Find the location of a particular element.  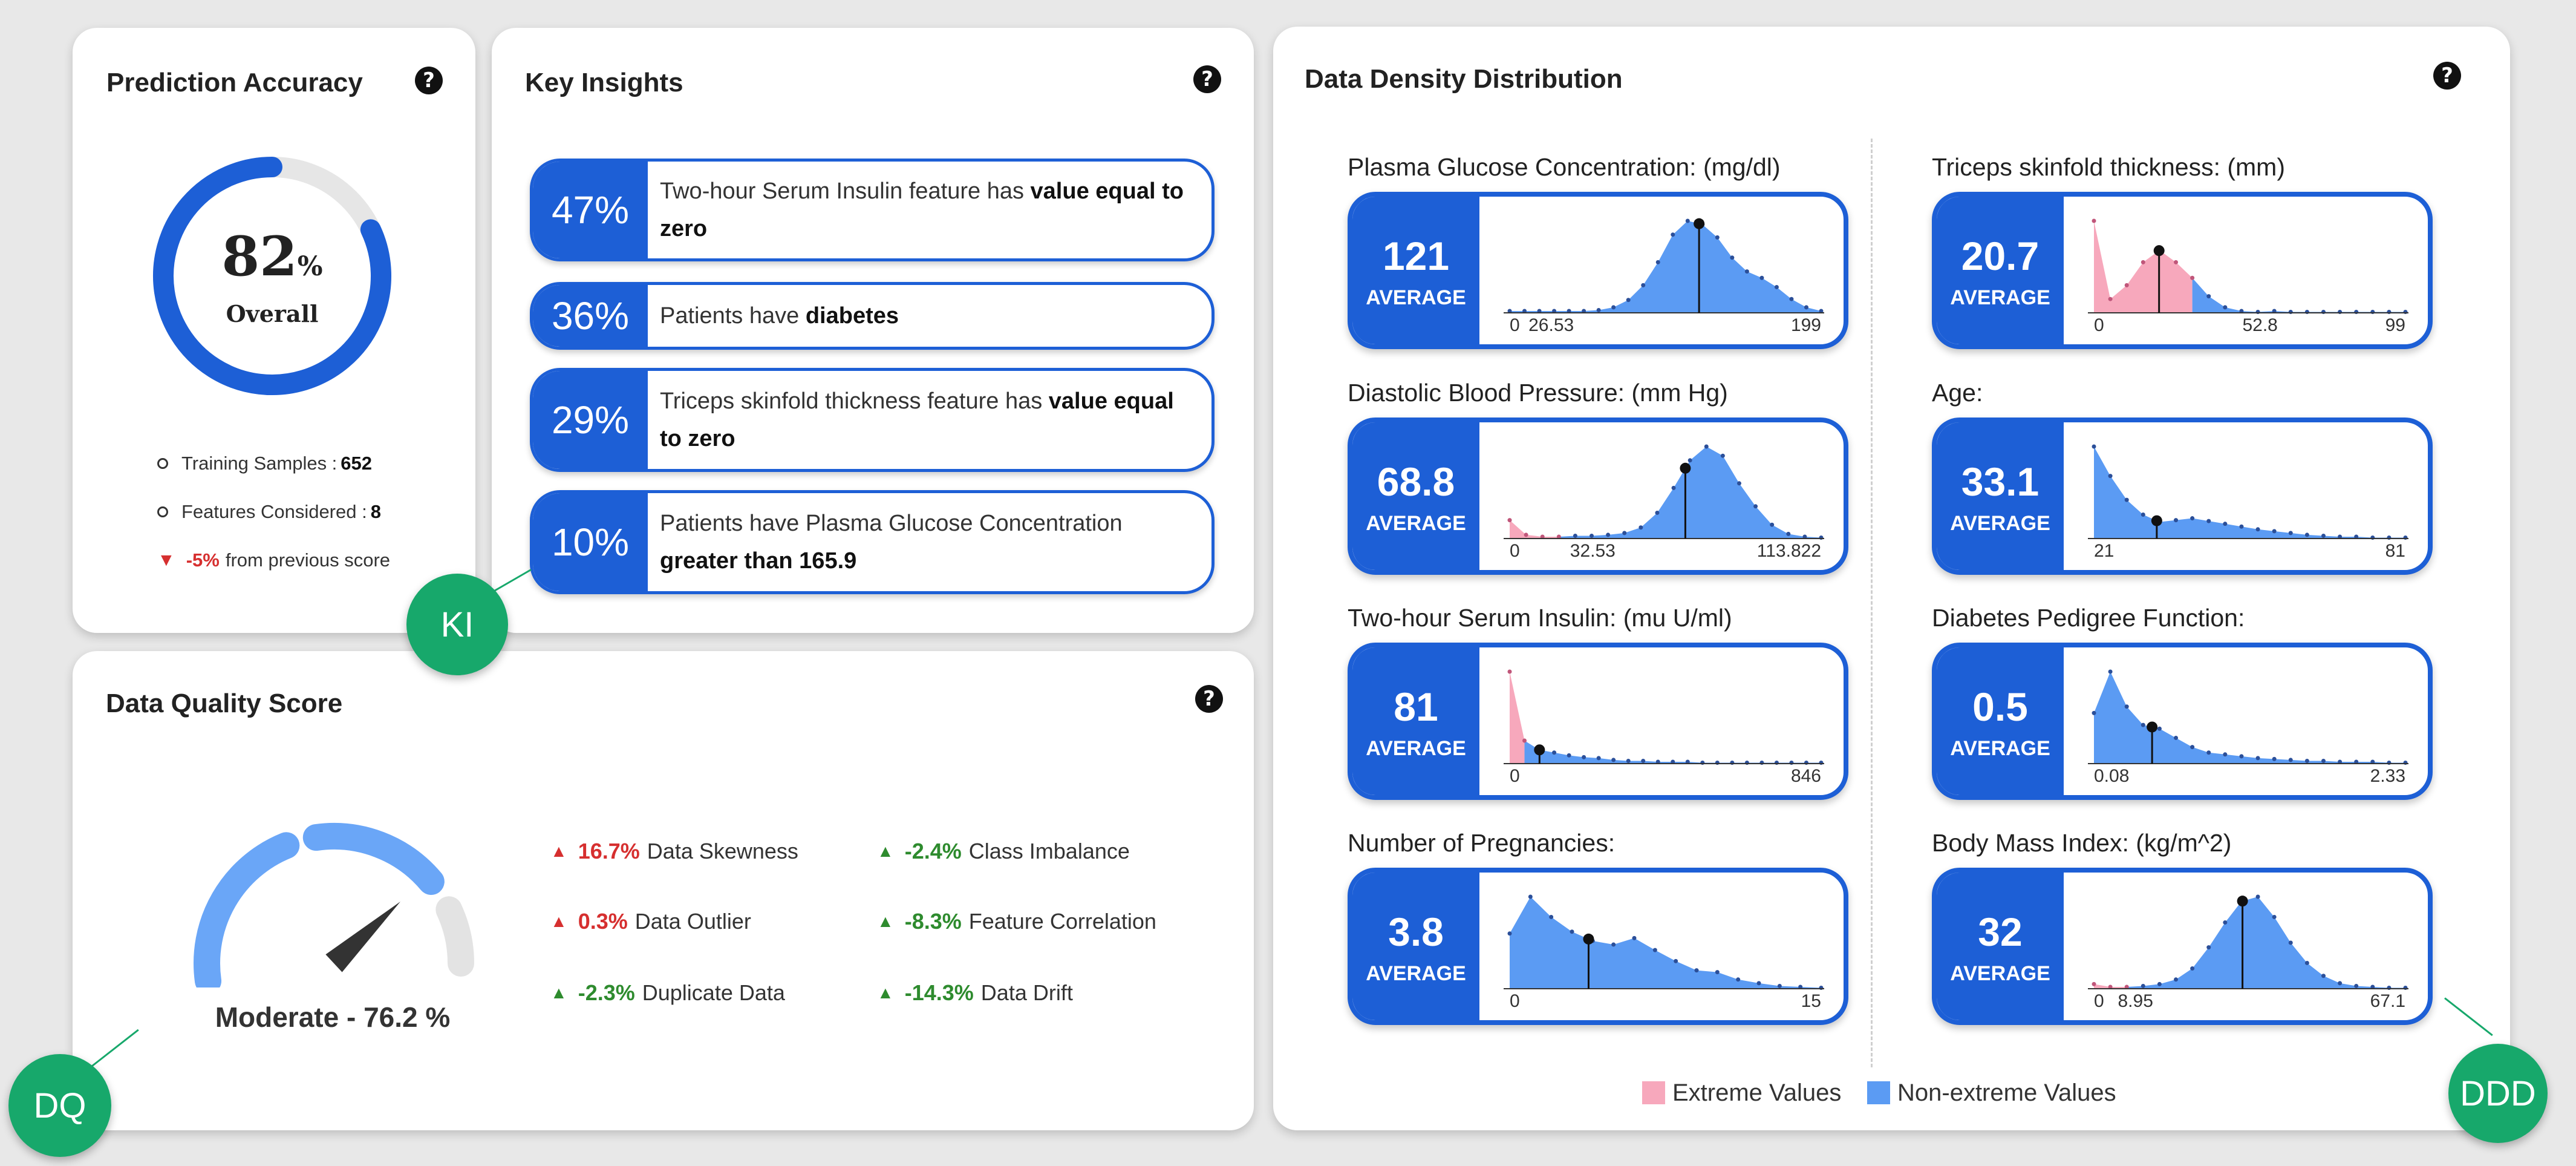

score-change: ▼ -5% from previous score is located at coordinates (274, 560).